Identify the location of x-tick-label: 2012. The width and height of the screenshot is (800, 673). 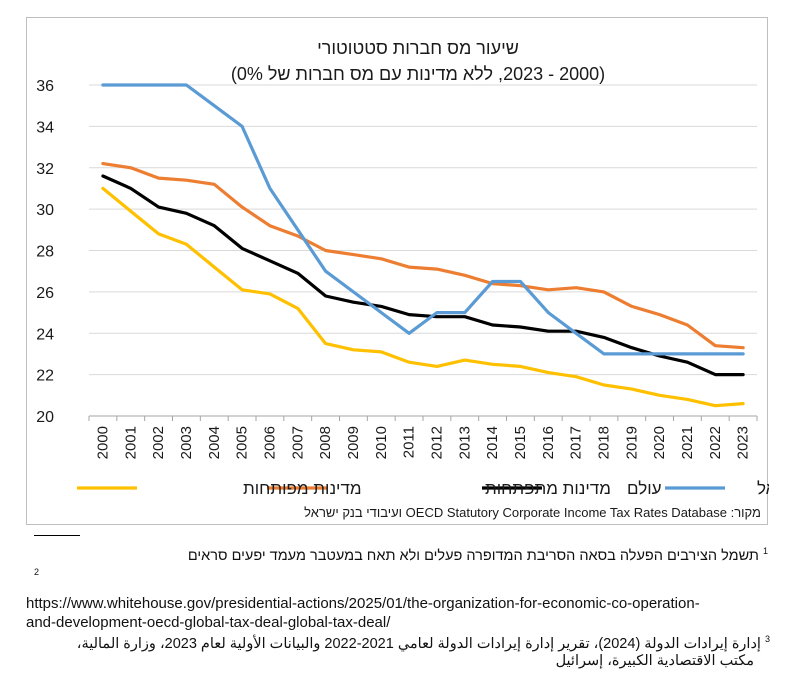
(436, 442).